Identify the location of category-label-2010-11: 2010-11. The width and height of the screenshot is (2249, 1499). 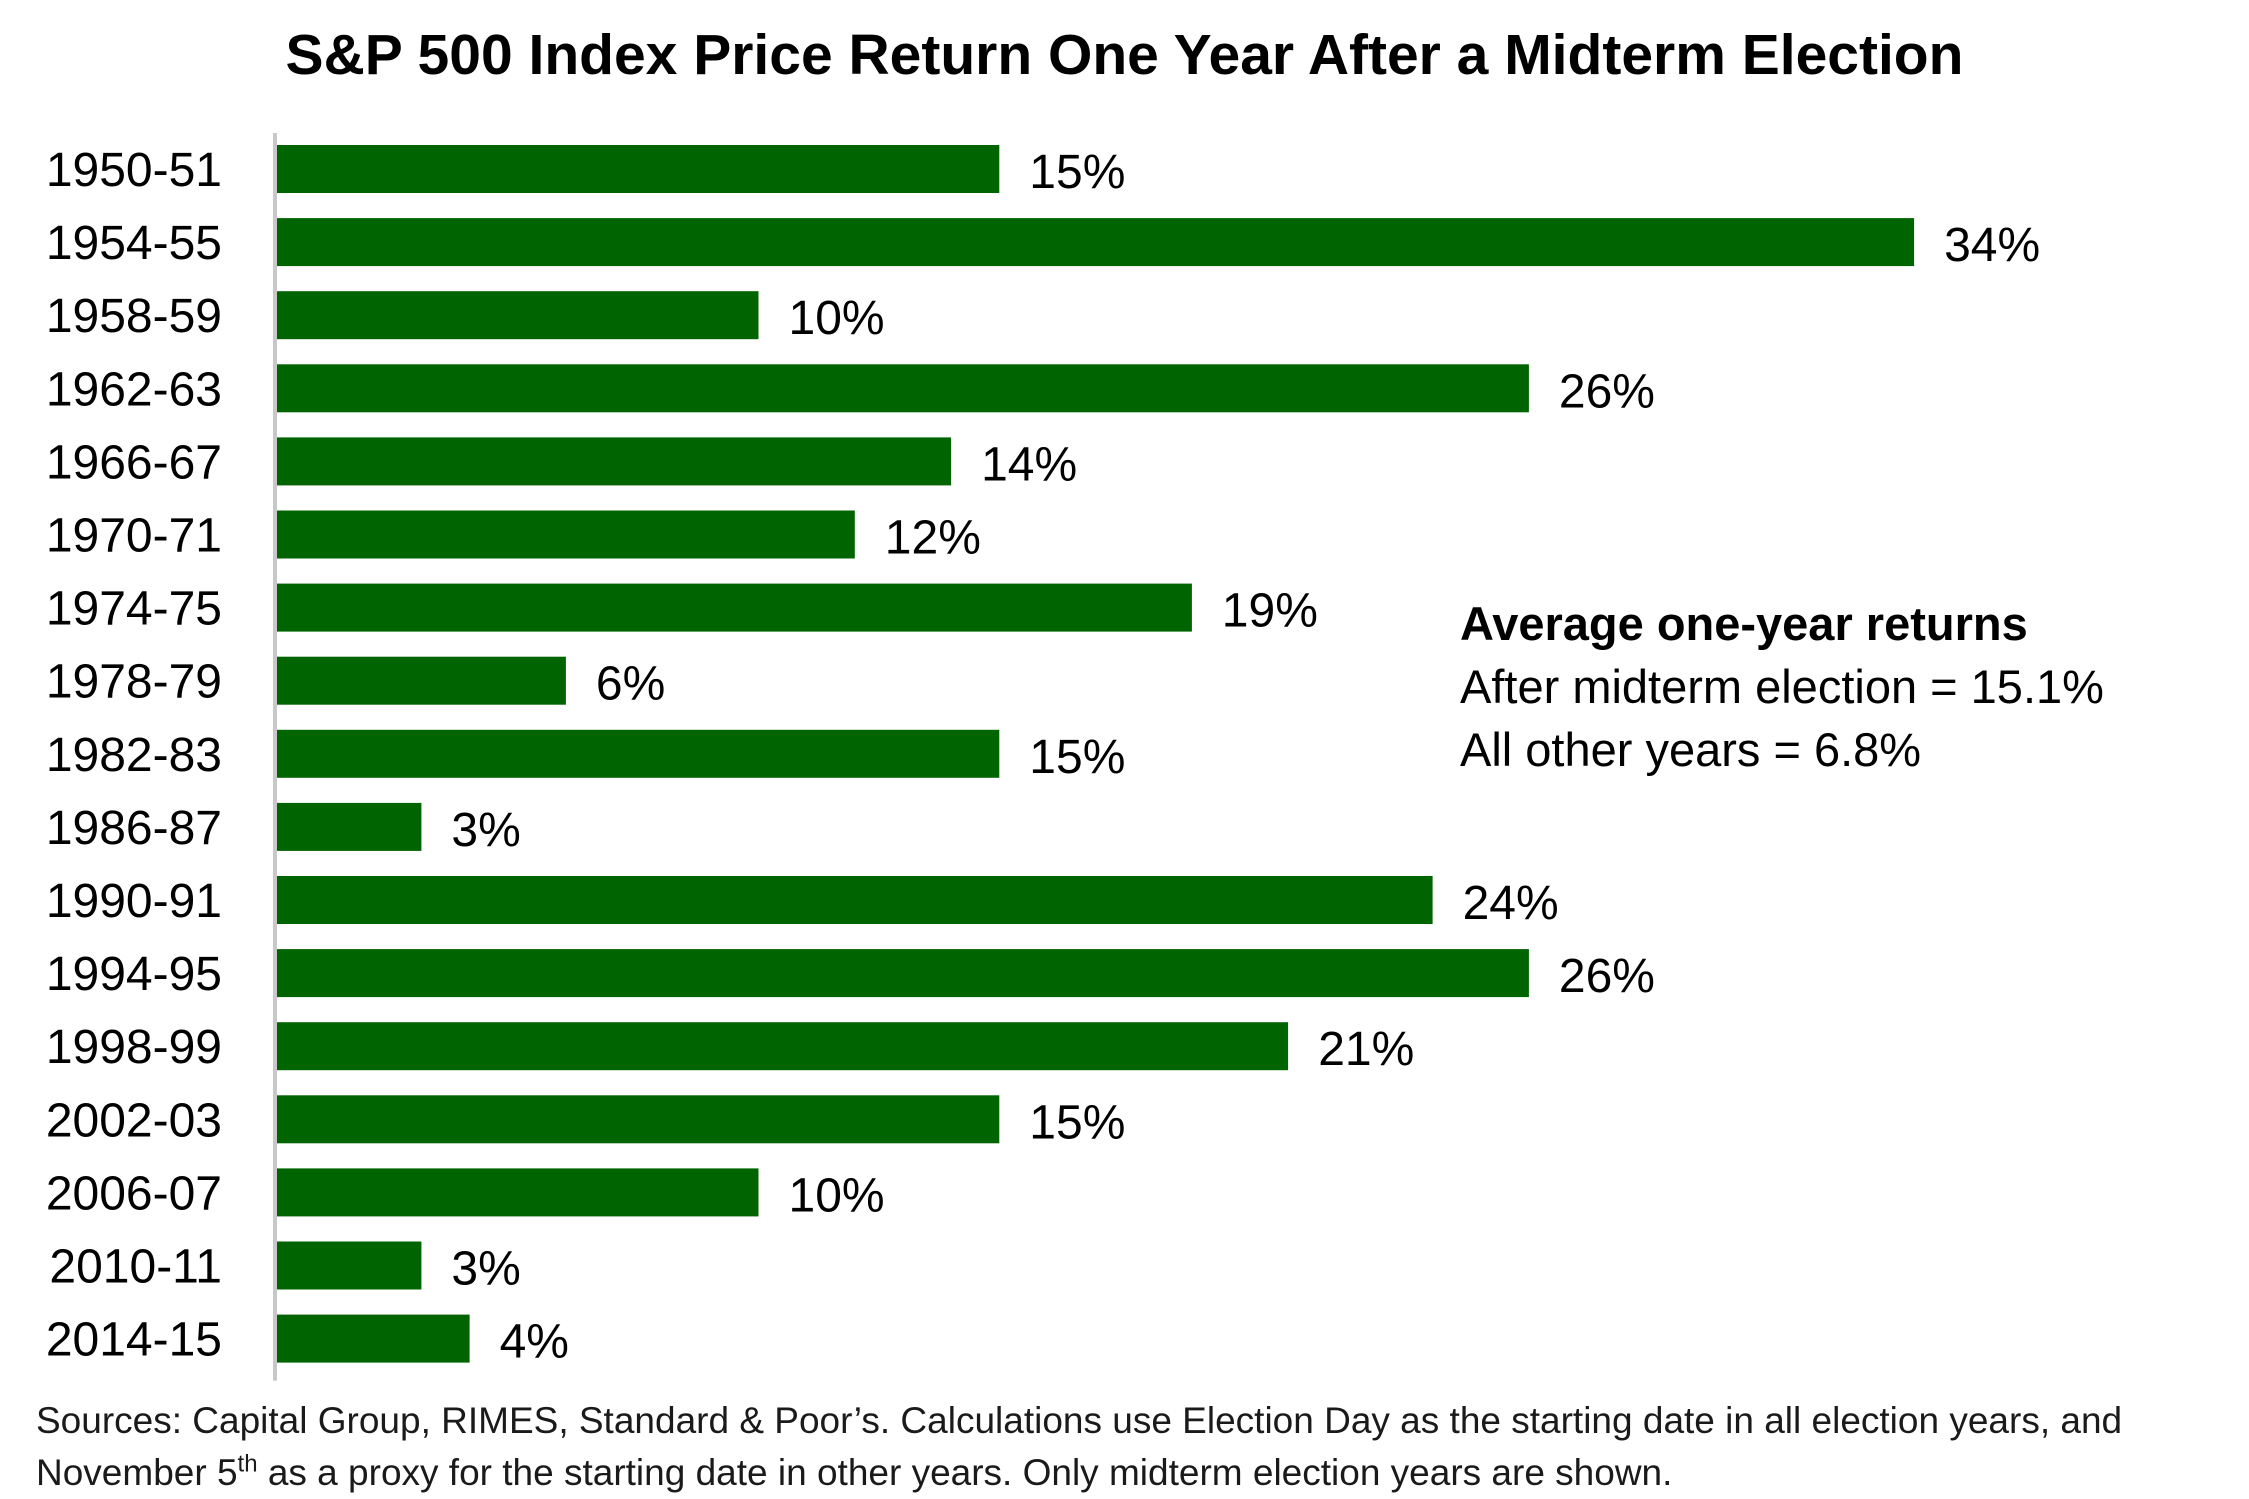
(135, 1267).